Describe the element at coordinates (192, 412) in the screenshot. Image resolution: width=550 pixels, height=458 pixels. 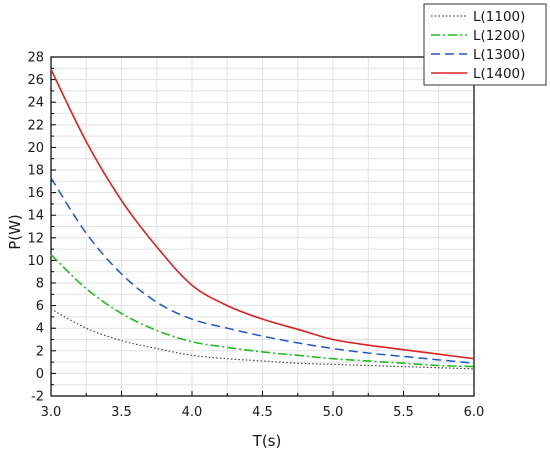
I see `x-tick-label: 4.0` at that location.